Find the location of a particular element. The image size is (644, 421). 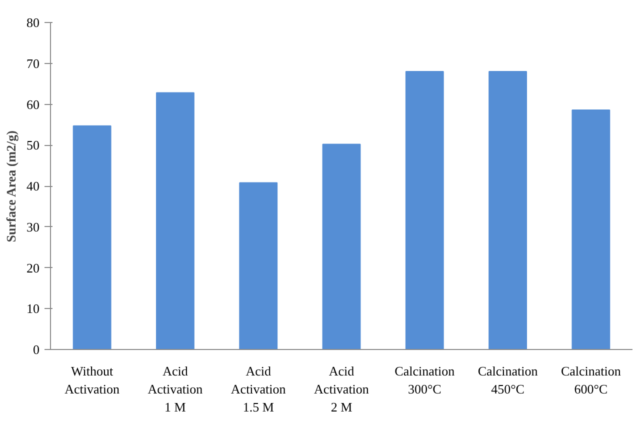

x-tick-label: Acid Activation 1 M is located at coordinates (176, 389).